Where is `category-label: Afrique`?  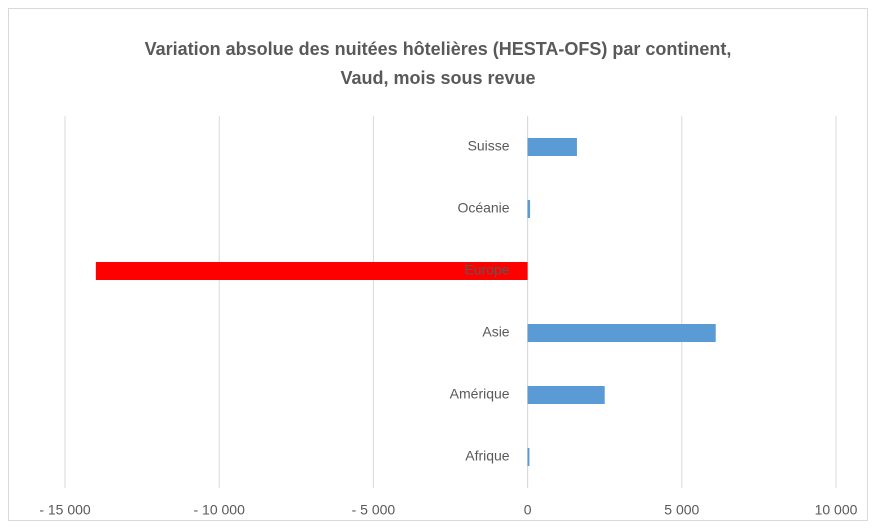 category-label: Afrique is located at coordinates (487, 456).